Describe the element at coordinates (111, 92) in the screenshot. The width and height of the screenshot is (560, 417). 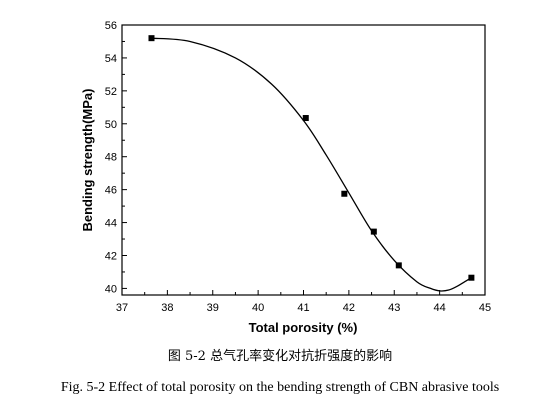
I see `y-tick-label: 52` at that location.